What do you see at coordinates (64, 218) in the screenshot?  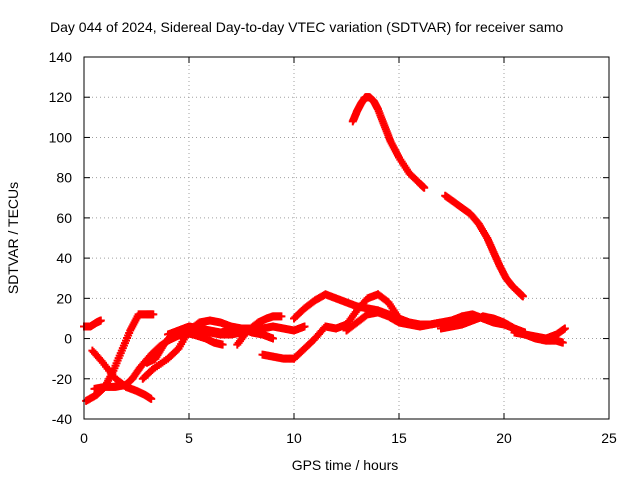 I see `y-tick-label: 60` at bounding box center [64, 218].